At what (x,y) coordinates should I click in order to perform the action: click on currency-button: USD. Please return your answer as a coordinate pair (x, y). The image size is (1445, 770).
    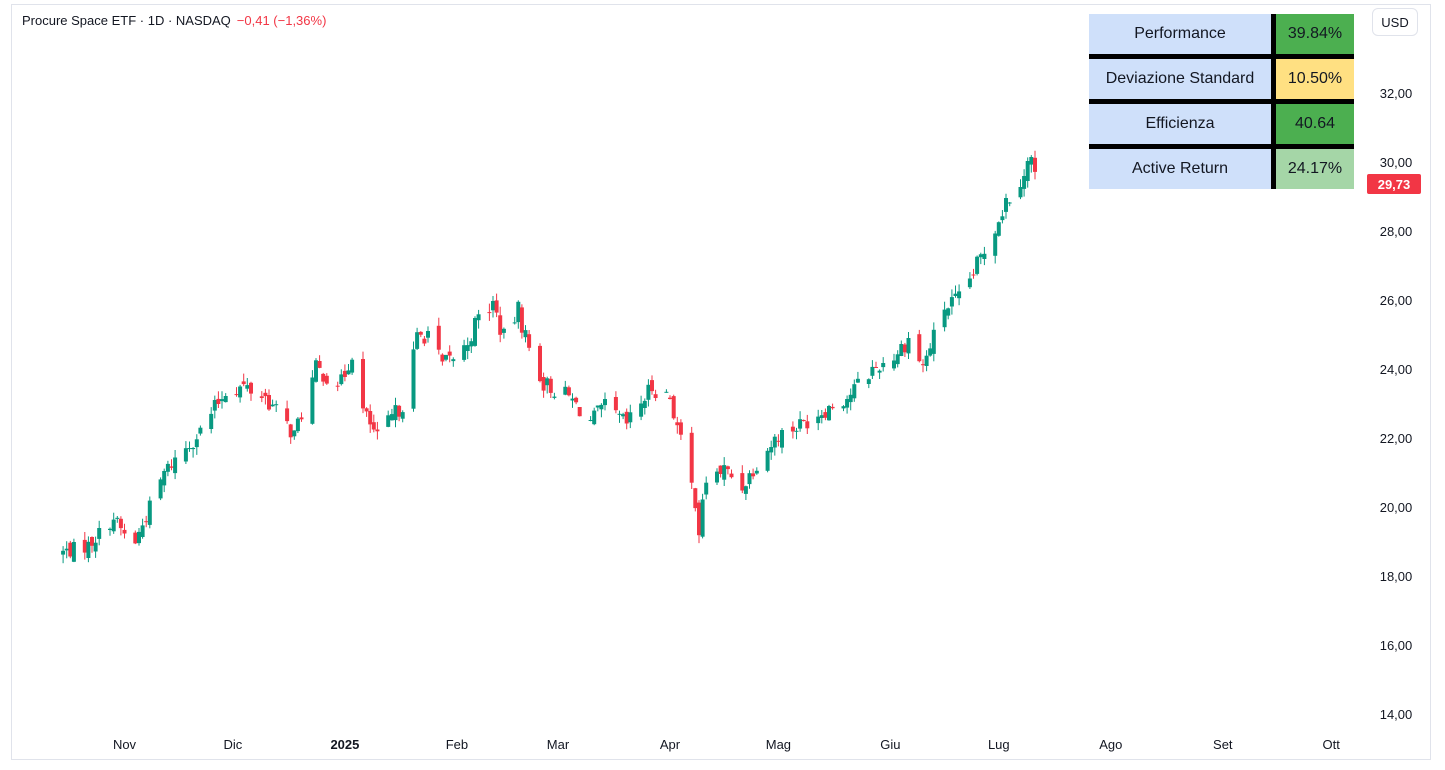
    Looking at the image, I should click on (1395, 22).